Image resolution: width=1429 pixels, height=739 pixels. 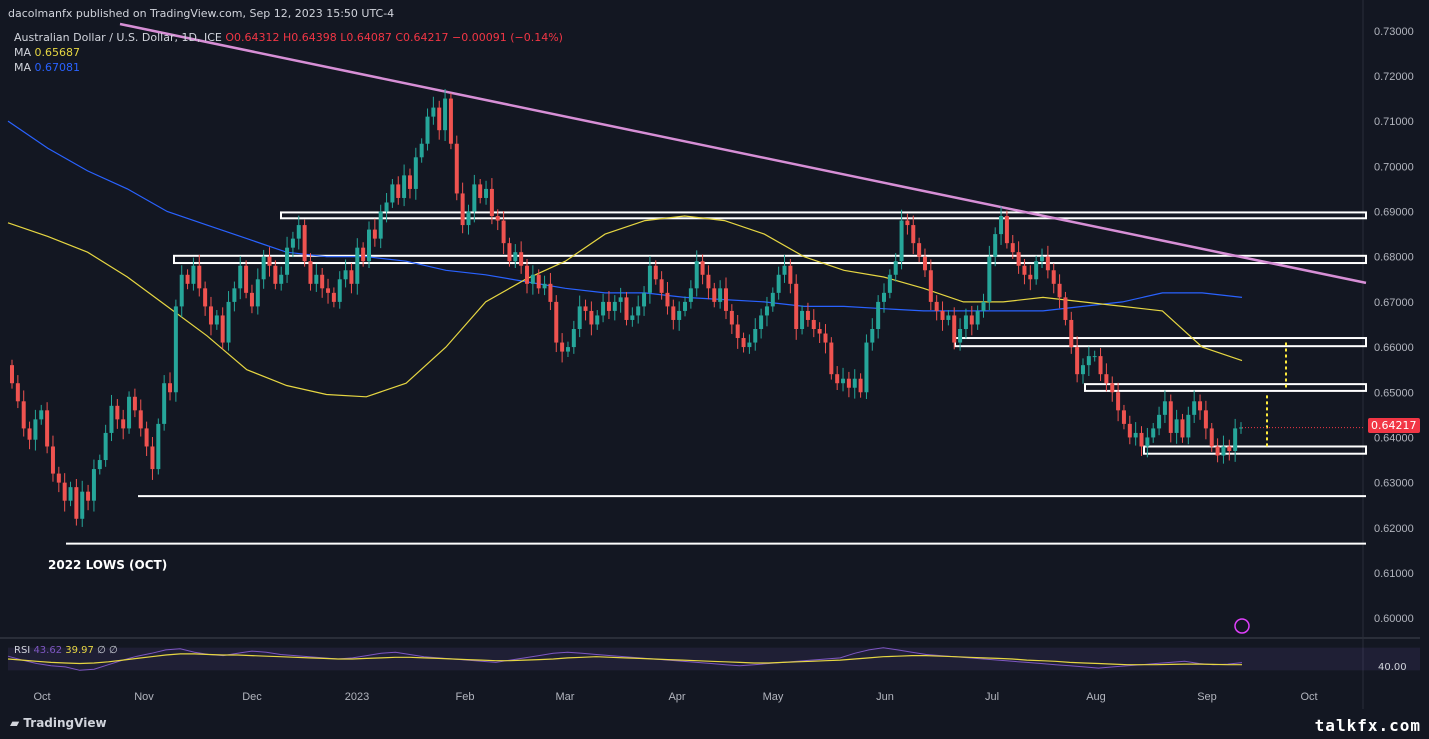 I want to click on rsi-band, so click(x=714, y=659).